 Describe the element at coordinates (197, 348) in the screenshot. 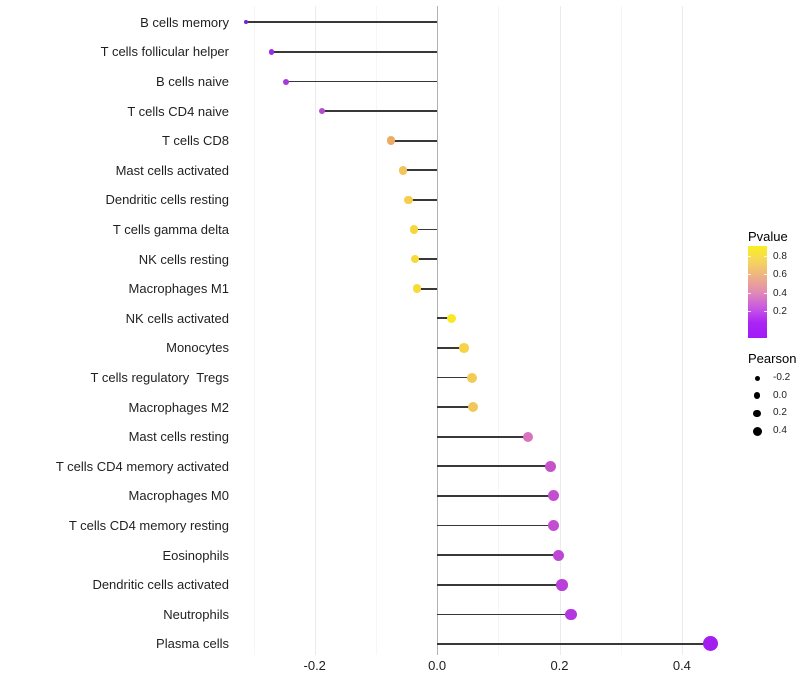

I see `y-axis-label: Monocytes` at that location.